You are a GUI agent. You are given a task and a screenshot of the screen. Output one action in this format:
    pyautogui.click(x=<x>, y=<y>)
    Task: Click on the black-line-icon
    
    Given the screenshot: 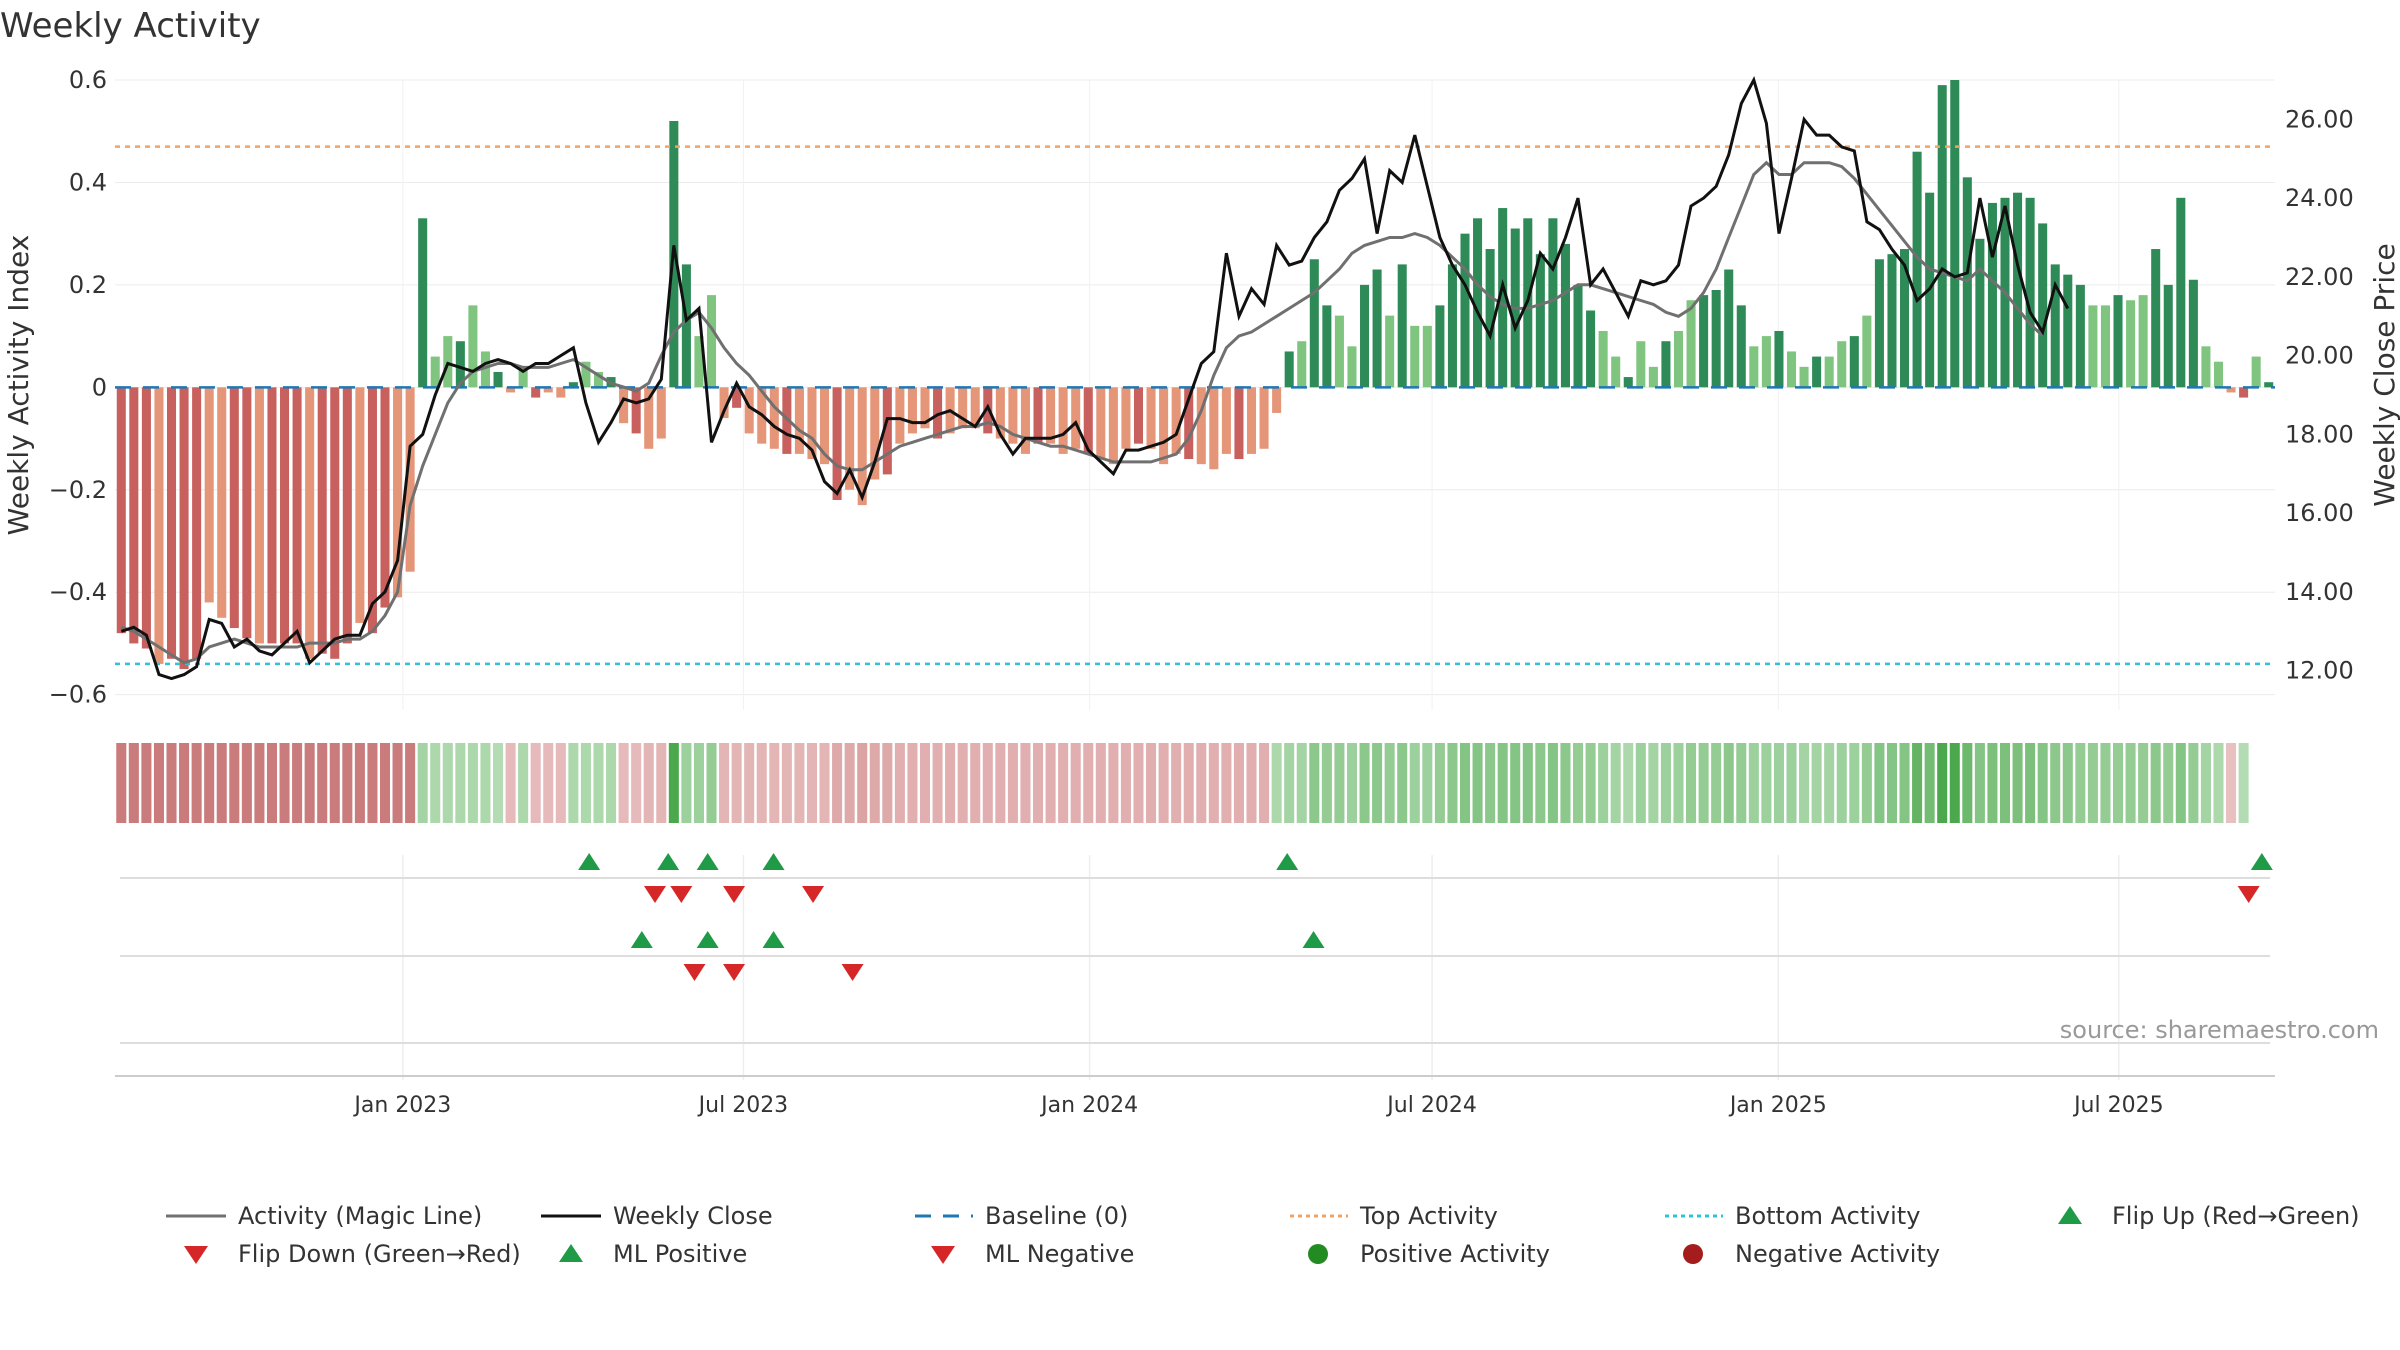 What is the action you would take?
    pyautogui.click(x=573, y=1216)
    